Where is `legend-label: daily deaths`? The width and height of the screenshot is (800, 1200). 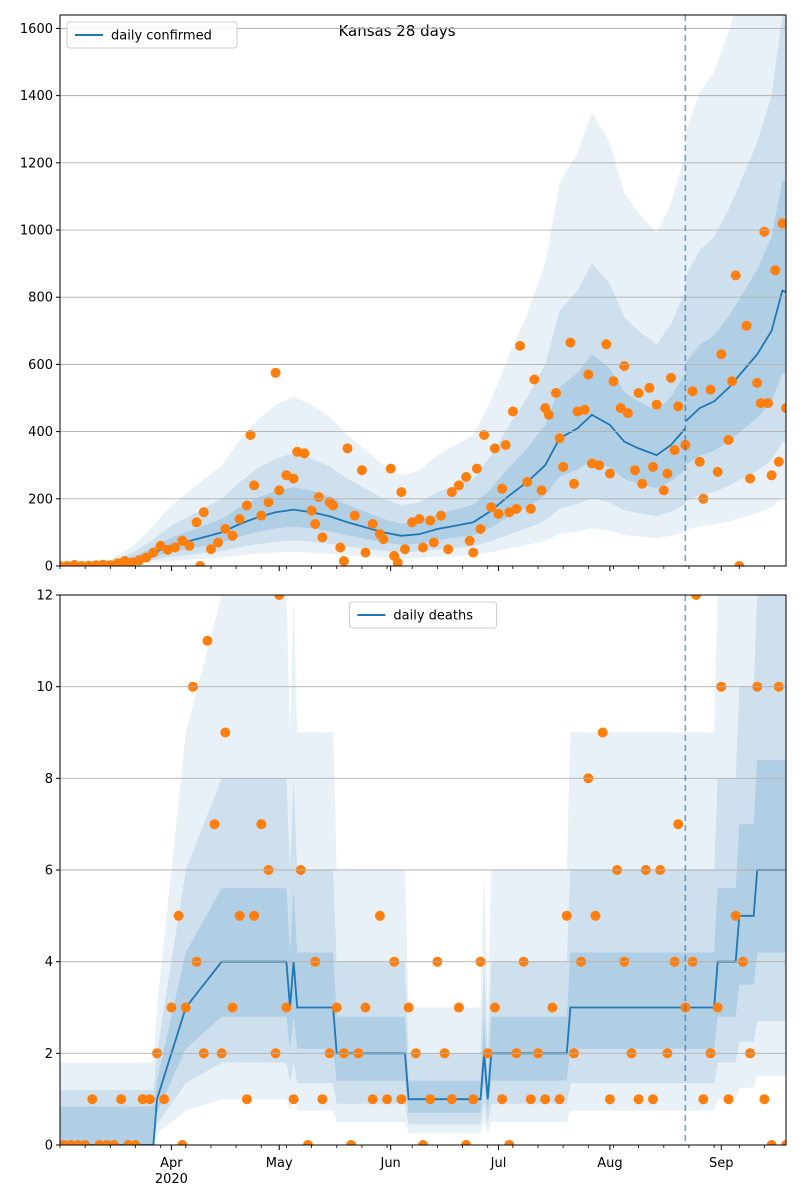
legend-label: daily deaths is located at coordinates (433, 616).